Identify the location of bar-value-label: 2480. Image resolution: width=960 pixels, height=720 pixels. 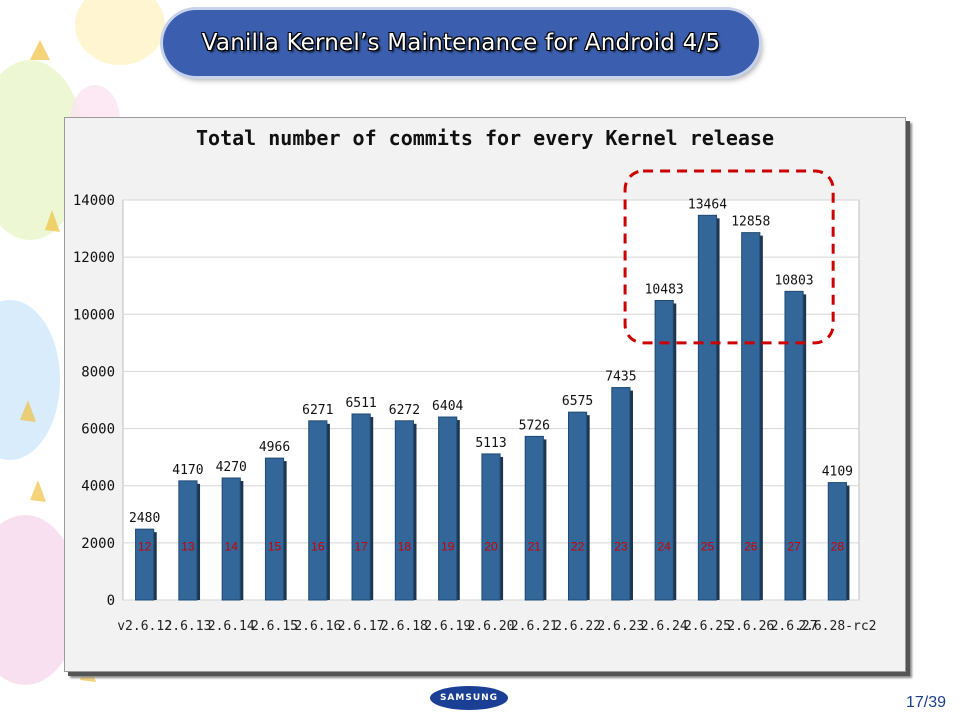
(144, 518).